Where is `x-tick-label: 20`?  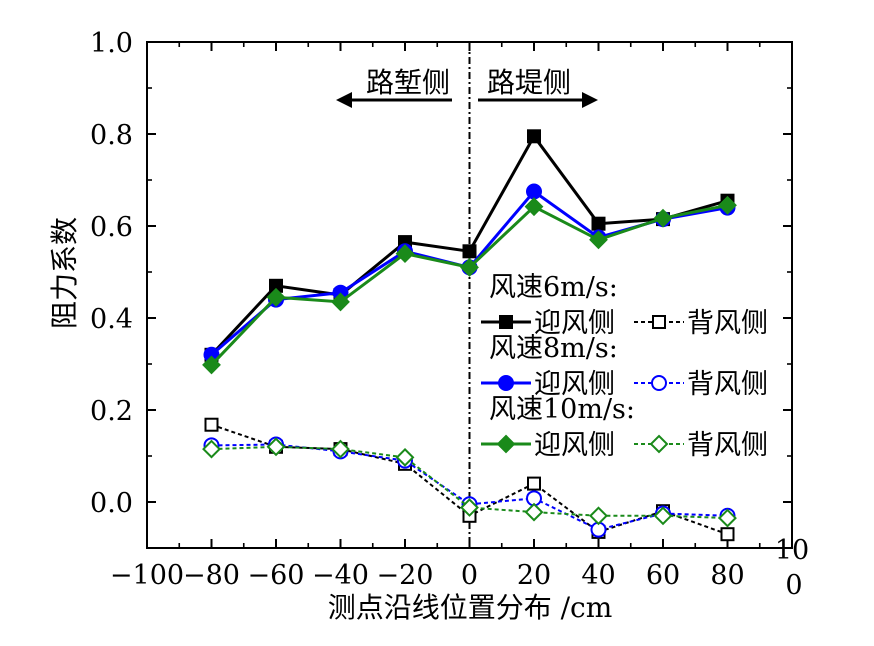
x-tick-label: 20 is located at coordinates (534, 575).